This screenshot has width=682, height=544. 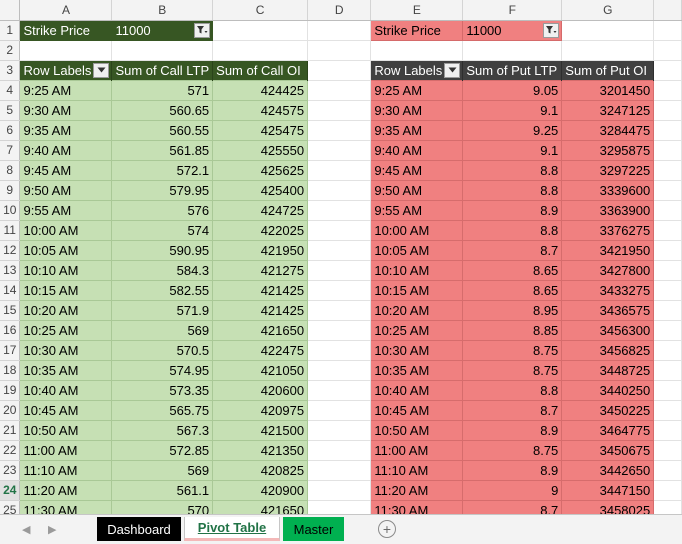 I want to click on put-oi-cell: 3433275, so click(x=608, y=290).